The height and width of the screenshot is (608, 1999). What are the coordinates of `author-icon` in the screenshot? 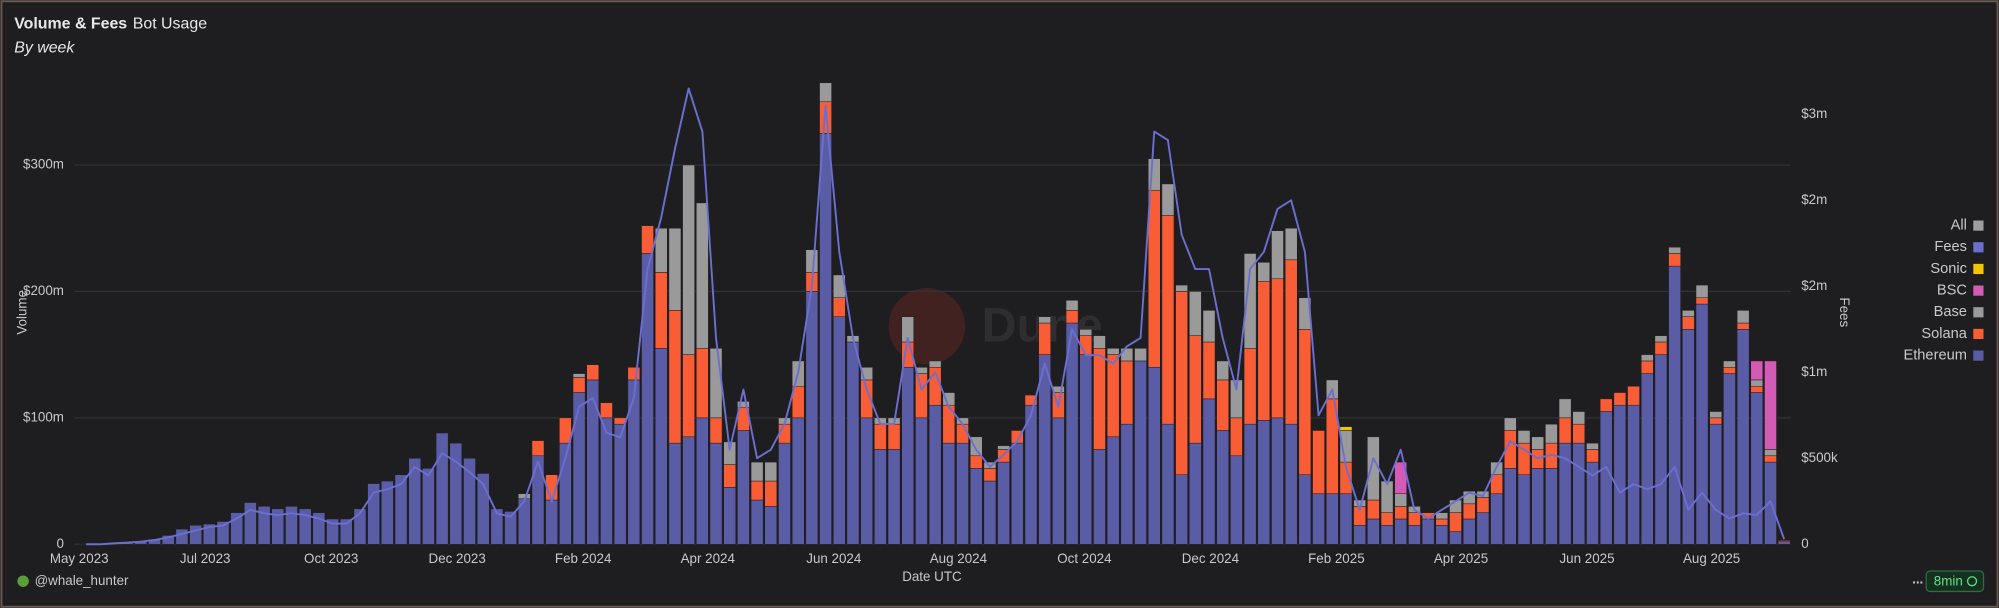 It's located at (23, 581).